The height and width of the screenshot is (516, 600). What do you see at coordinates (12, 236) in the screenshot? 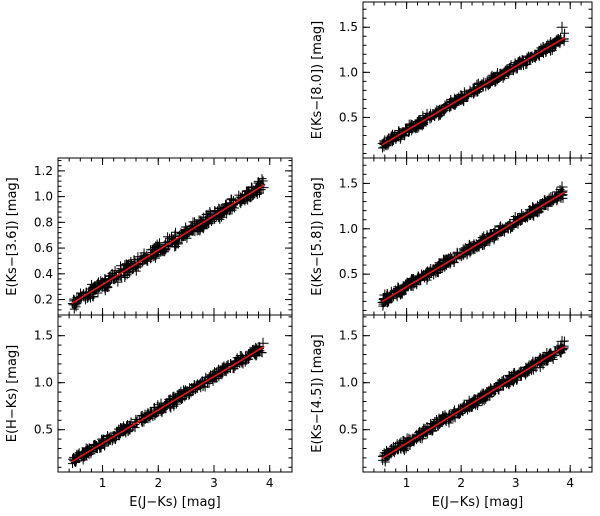
I see `y-axis-label: E(Ks−[3.6]) [mag]` at bounding box center [12, 236].